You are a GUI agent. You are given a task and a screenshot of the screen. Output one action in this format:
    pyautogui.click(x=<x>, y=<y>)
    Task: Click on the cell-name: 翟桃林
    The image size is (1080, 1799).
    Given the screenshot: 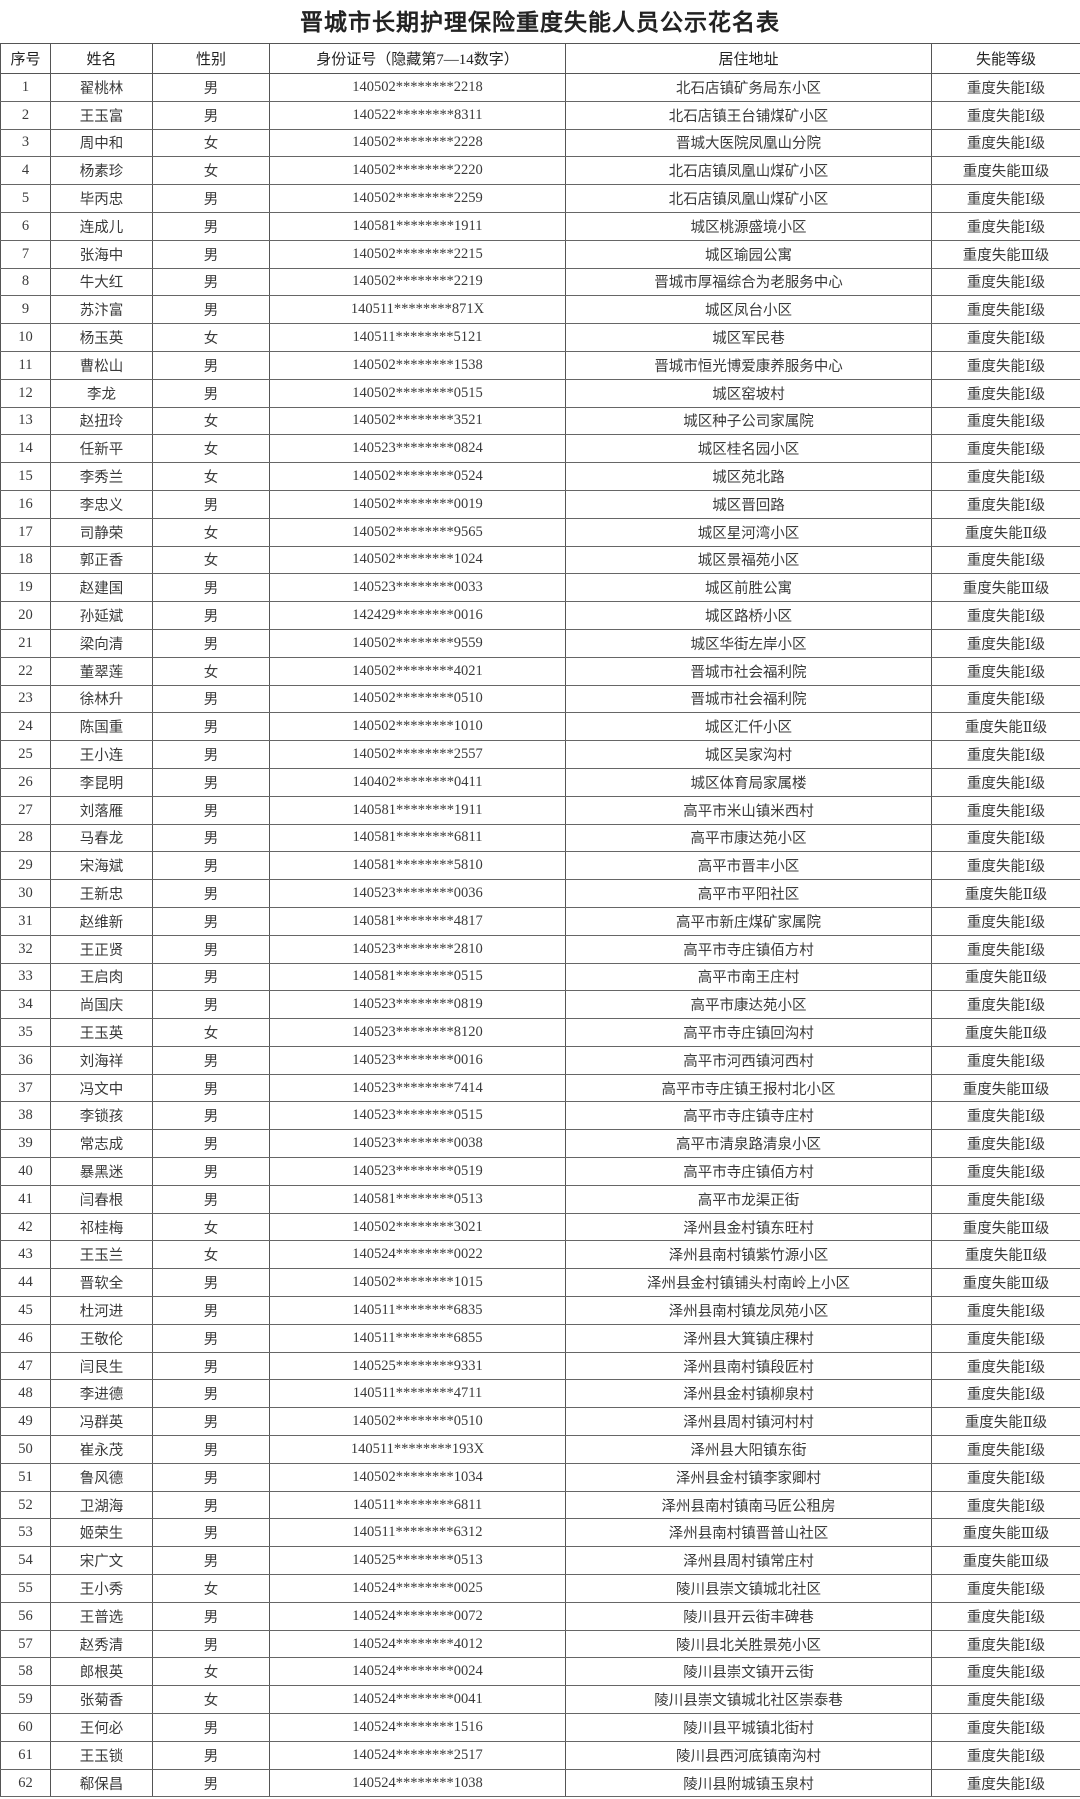 What is the action you would take?
    pyautogui.click(x=101, y=87)
    